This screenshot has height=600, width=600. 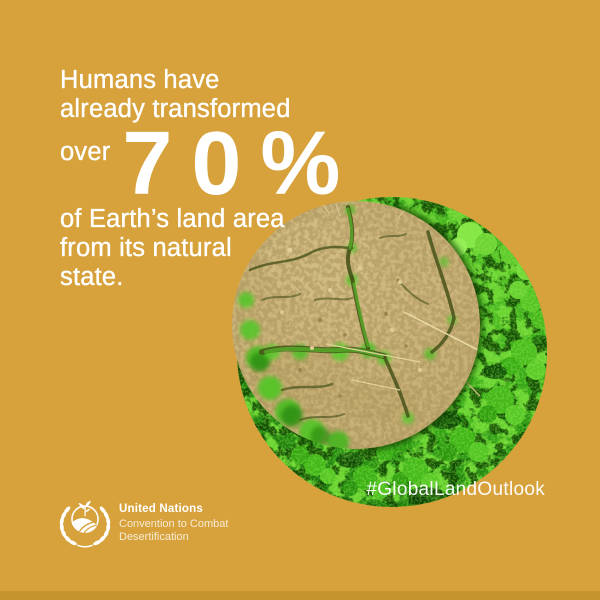 I want to click on headline-over: over, so click(x=85, y=152).